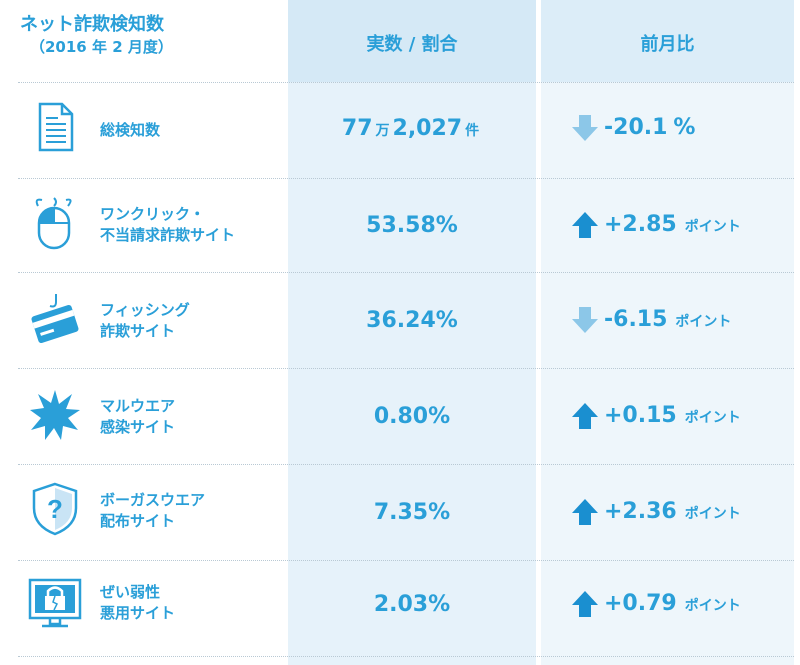 The width and height of the screenshot is (800, 665). Describe the element at coordinates (682, 604) in the screenshot. I see `row-change: +0.79 ポイント` at that location.